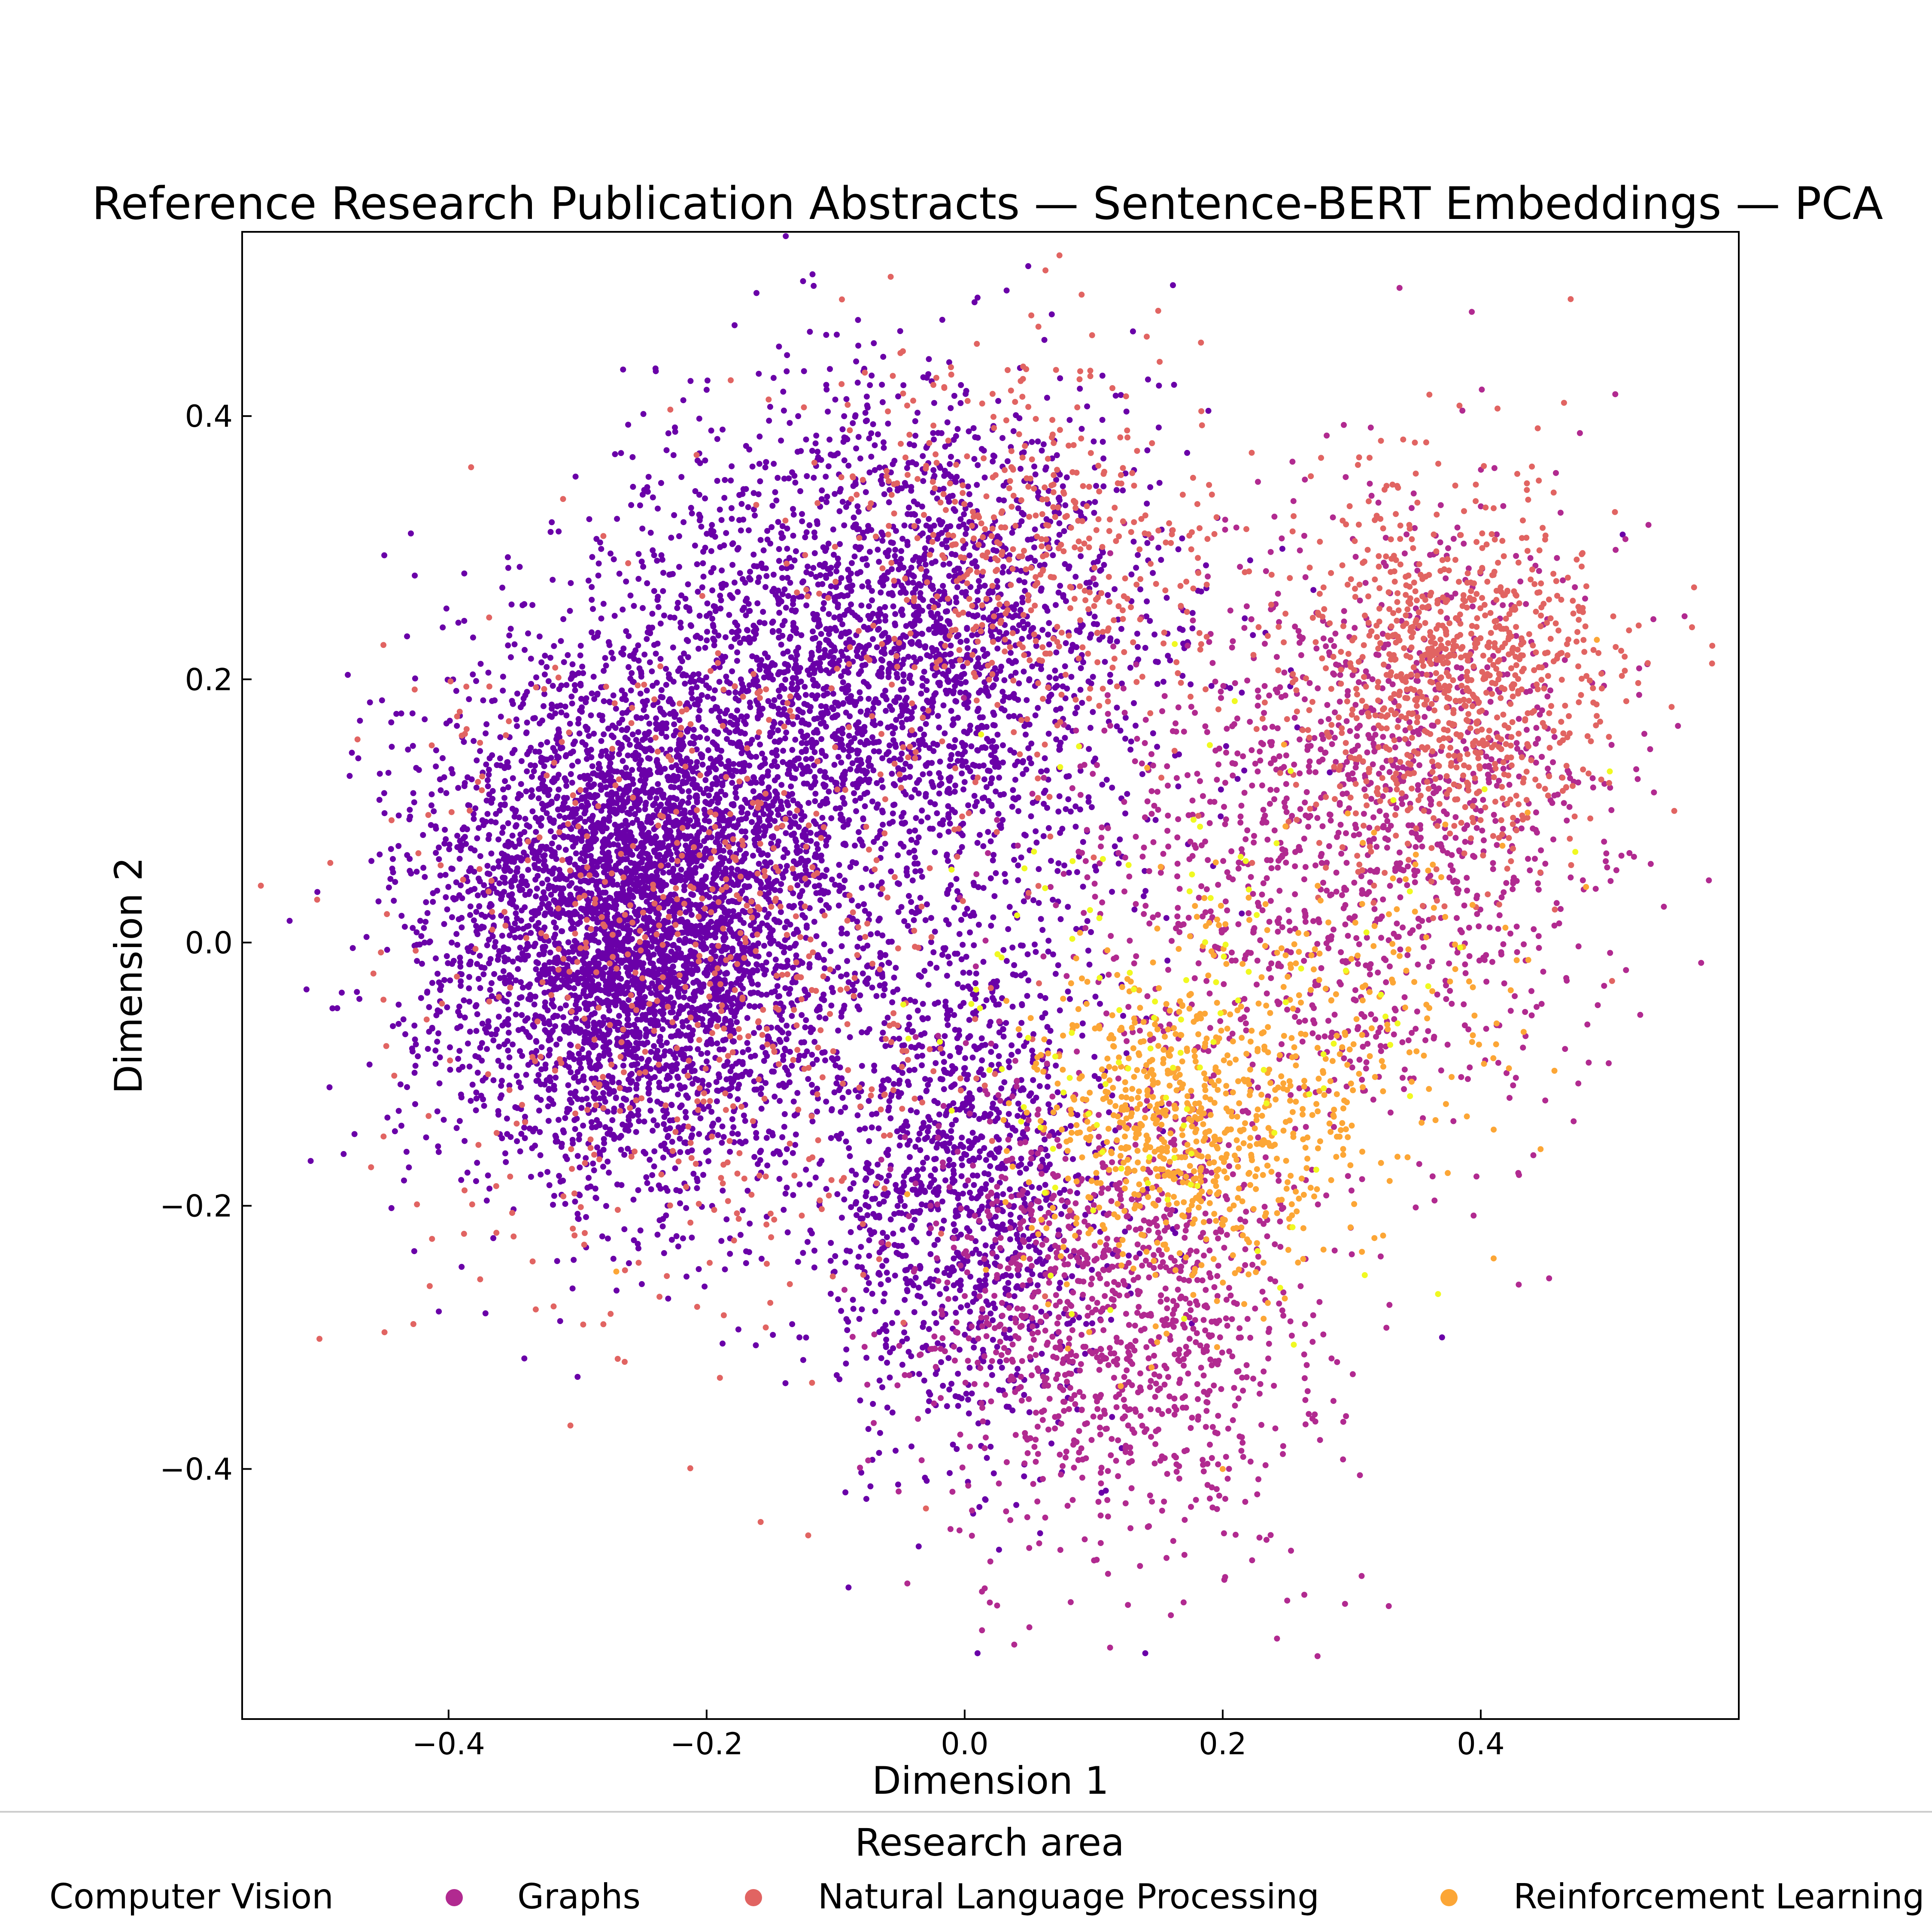 The image size is (1932, 1932). What do you see at coordinates (209, 417) in the screenshot?
I see `y-tick-label: 0.4` at bounding box center [209, 417].